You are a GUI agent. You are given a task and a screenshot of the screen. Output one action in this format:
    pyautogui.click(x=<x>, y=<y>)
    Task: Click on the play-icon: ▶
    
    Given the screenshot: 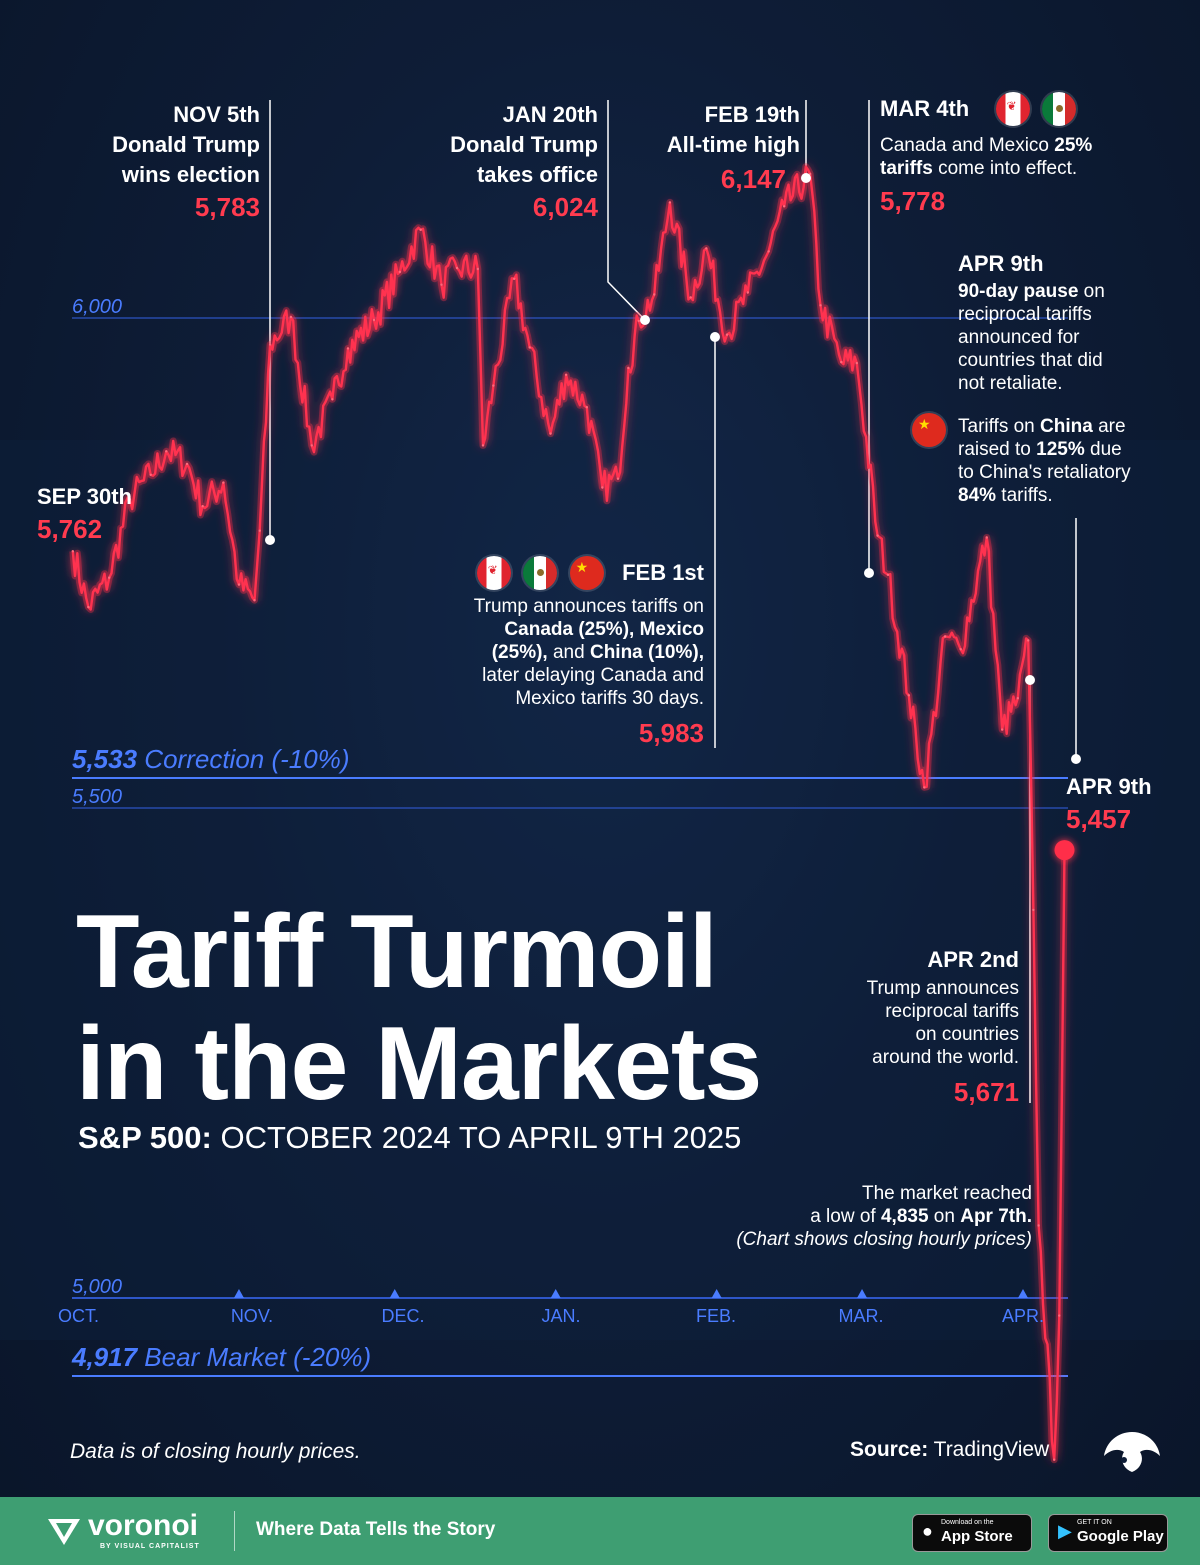 What is the action you would take?
    pyautogui.click(x=1065, y=1531)
    